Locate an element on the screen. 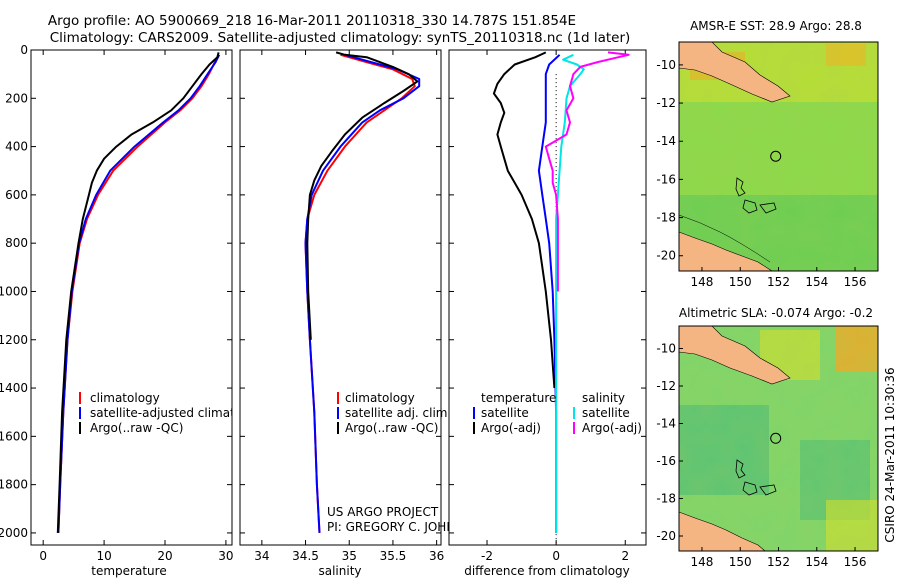  salinity-xtick-label-0: 34 is located at coordinates (261, 556).